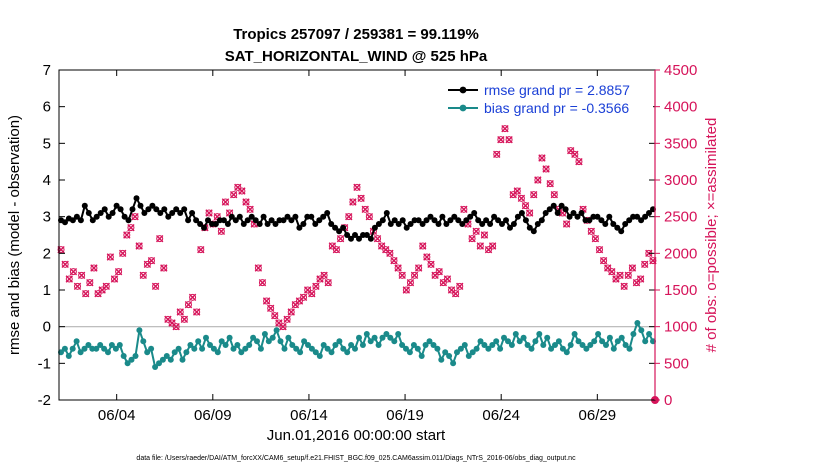  What do you see at coordinates (47, 143) in the screenshot?
I see `y-tick-label: 5` at bounding box center [47, 143].